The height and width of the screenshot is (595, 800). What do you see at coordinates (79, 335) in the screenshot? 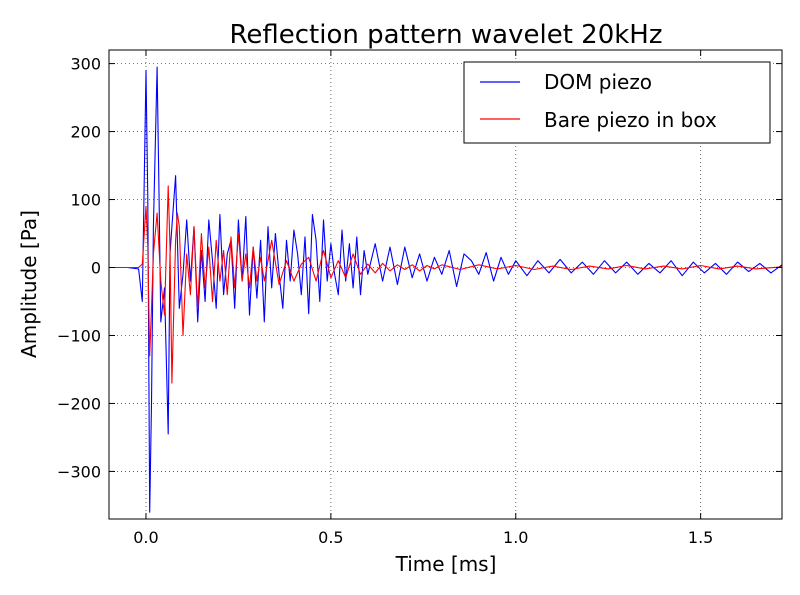
I see `y-tick-label: −100` at bounding box center [79, 335].